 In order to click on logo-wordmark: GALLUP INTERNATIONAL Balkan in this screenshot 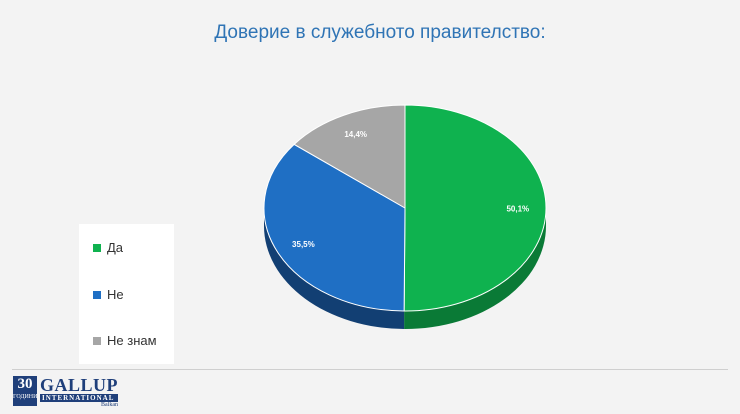, I will do `click(79, 392)`.